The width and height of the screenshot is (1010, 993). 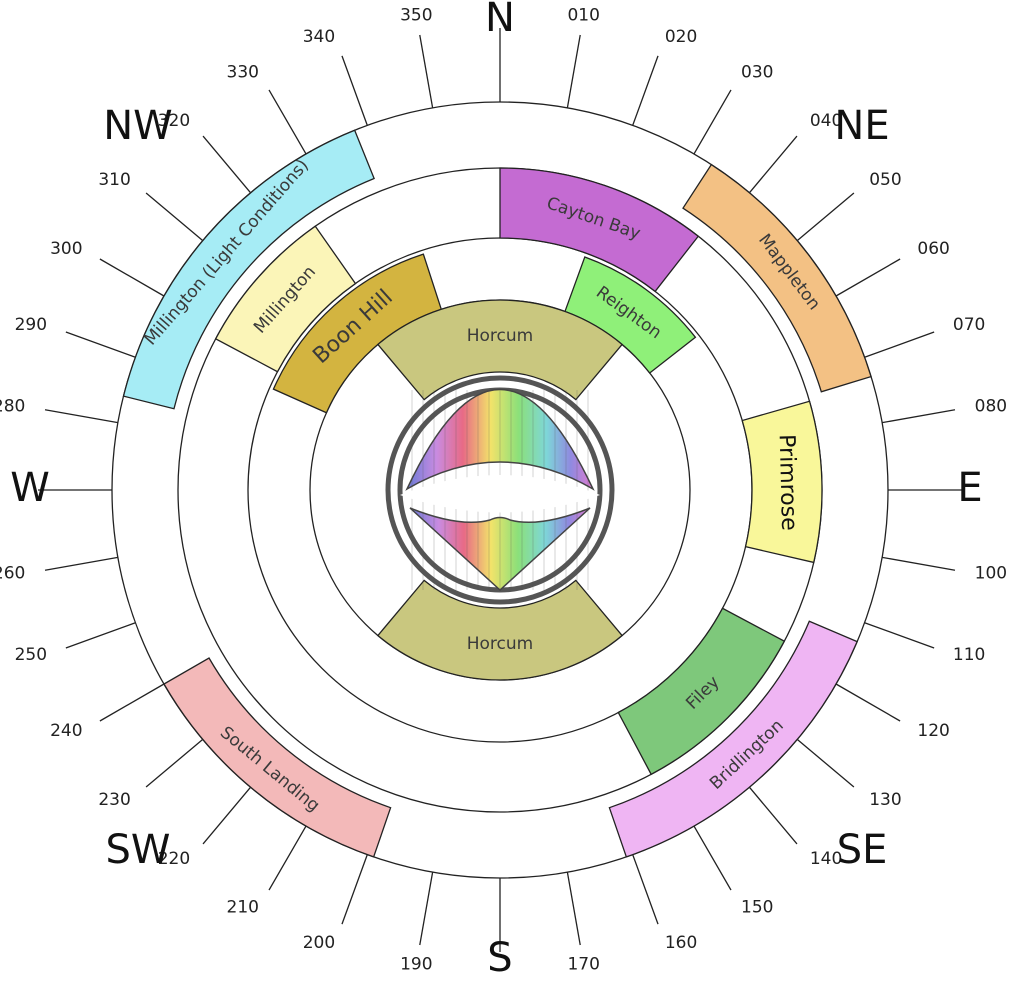 What do you see at coordinates (681, 37) in the screenshot?
I see `bearing-label-020: 020` at bounding box center [681, 37].